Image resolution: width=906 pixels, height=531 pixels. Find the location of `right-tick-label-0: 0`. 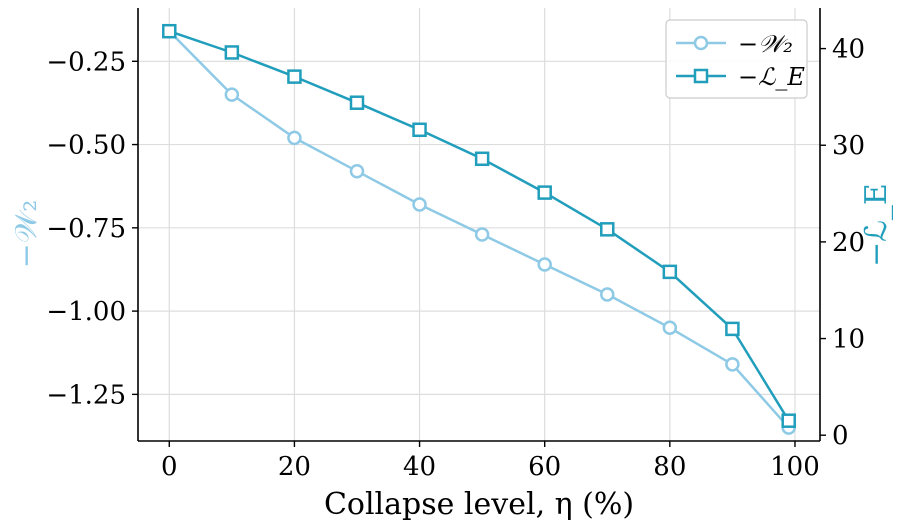

right-tick-label-0: 0 is located at coordinates (840, 436).